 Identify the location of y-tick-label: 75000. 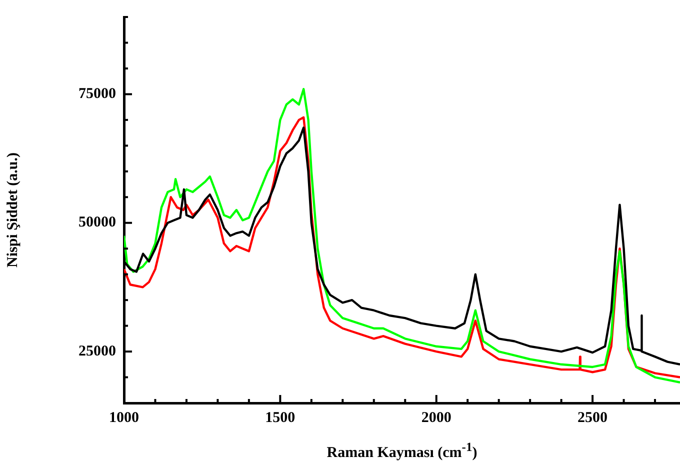
(97, 94).